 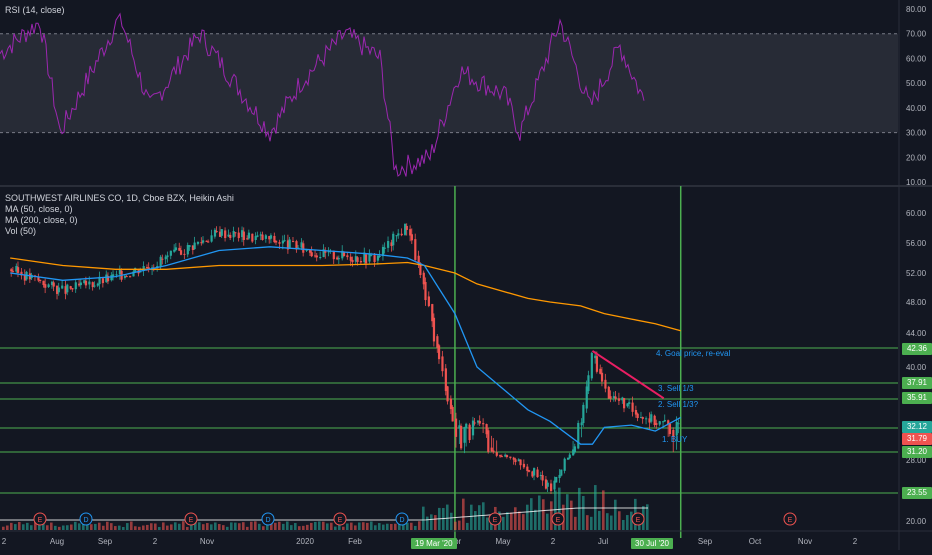 I want to click on rsi-tick-label: 50.00, so click(x=916, y=83).